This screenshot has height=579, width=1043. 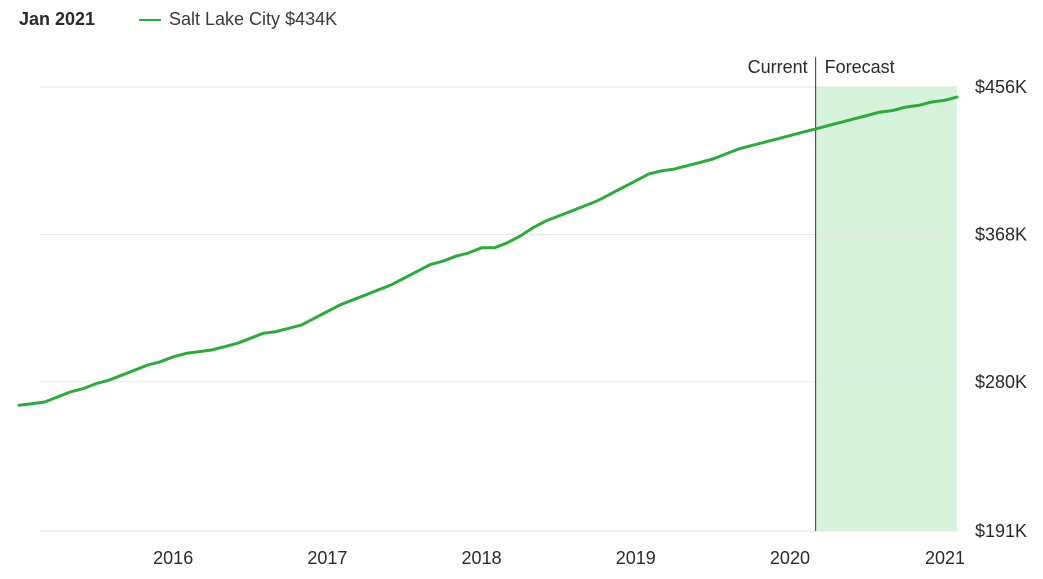 I want to click on legend-date: Jan 2021, so click(x=57, y=19).